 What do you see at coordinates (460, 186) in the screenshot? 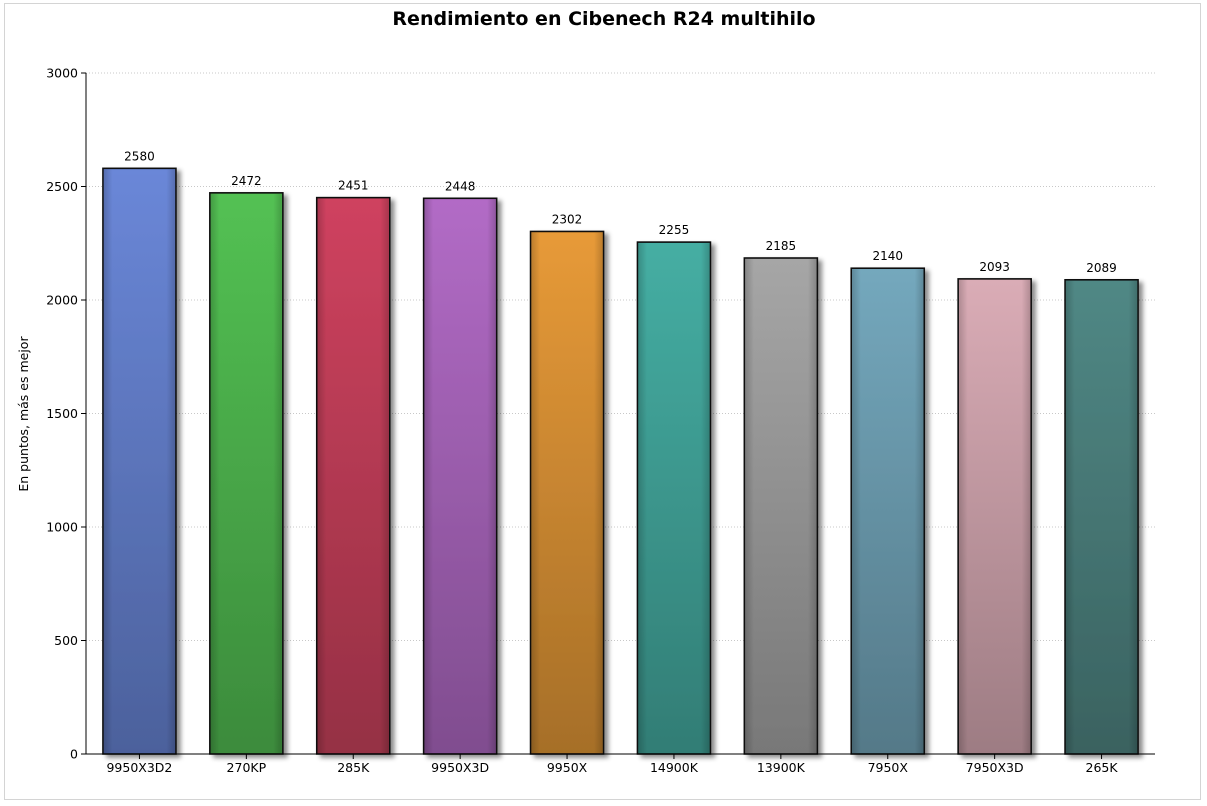
I see `data-label: 2448` at bounding box center [460, 186].